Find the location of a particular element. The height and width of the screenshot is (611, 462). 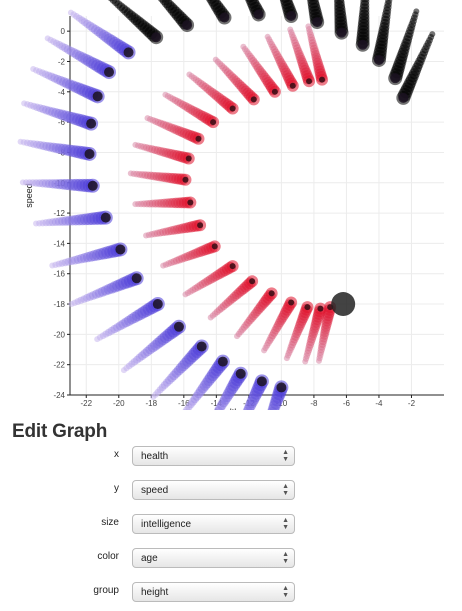

size-select: intelligence ▲ ▼ is located at coordinates (213, 524).